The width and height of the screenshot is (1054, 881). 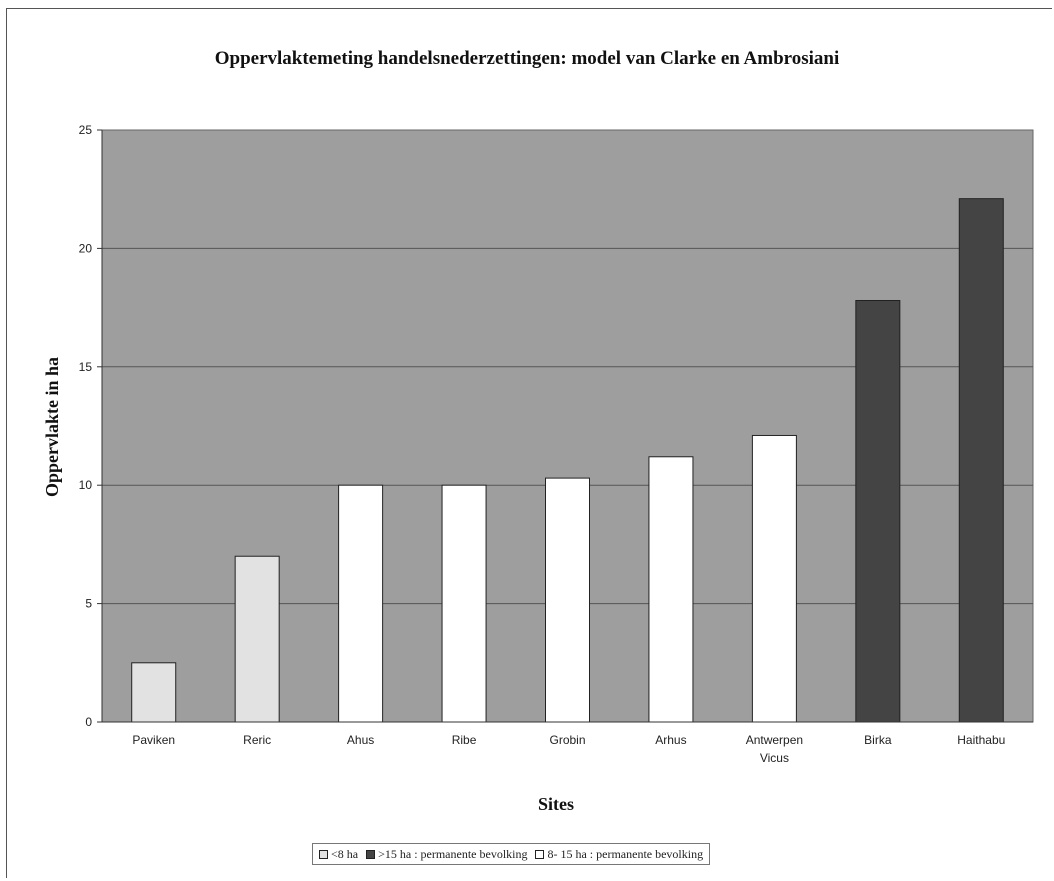 I want to click on x-tick-label-line: Ribe, so click(x=464, y=740).